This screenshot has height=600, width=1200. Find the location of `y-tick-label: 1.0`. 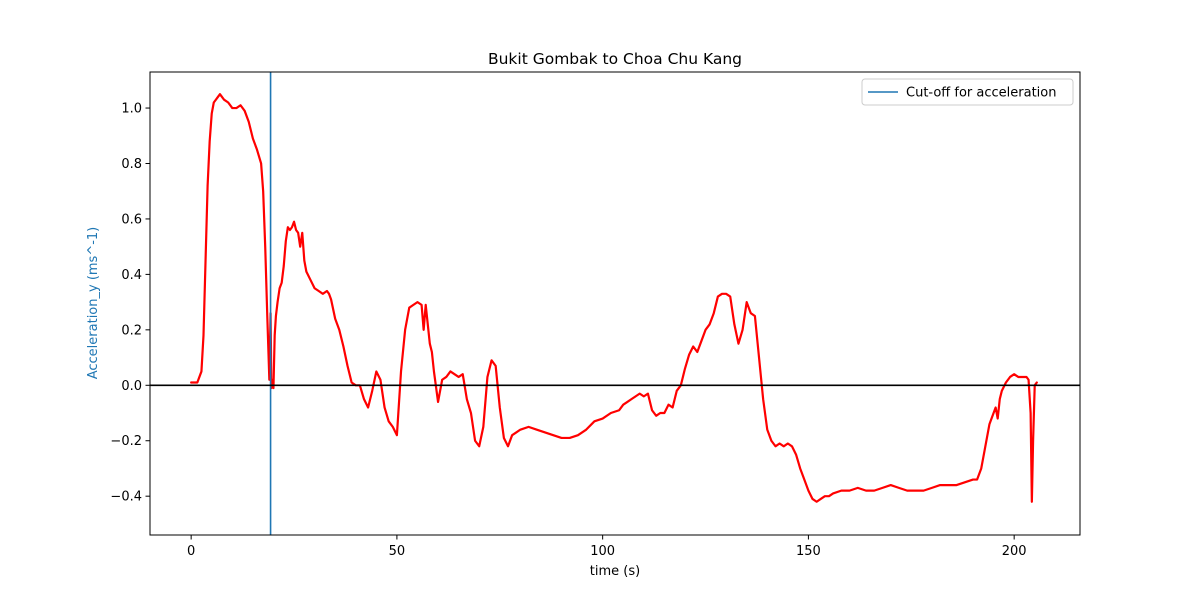

y-tick-label: 1.0 is located at coordinates (131, 109).